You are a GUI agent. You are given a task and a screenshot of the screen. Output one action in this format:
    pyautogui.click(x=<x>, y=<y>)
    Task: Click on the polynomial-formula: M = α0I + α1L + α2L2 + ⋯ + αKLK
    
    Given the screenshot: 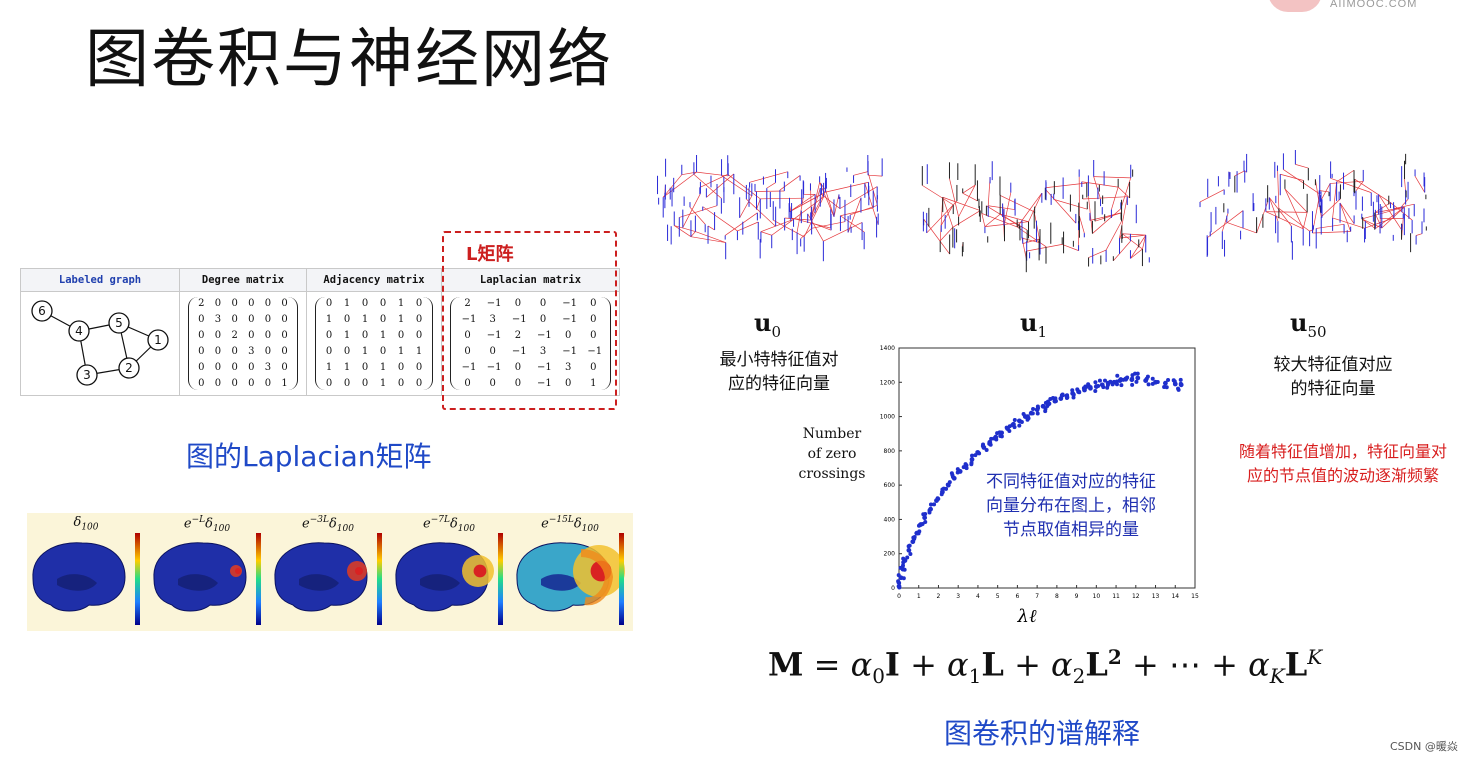 What is the action you would take?
    pyautogui.click(x=1045, y=666)
    